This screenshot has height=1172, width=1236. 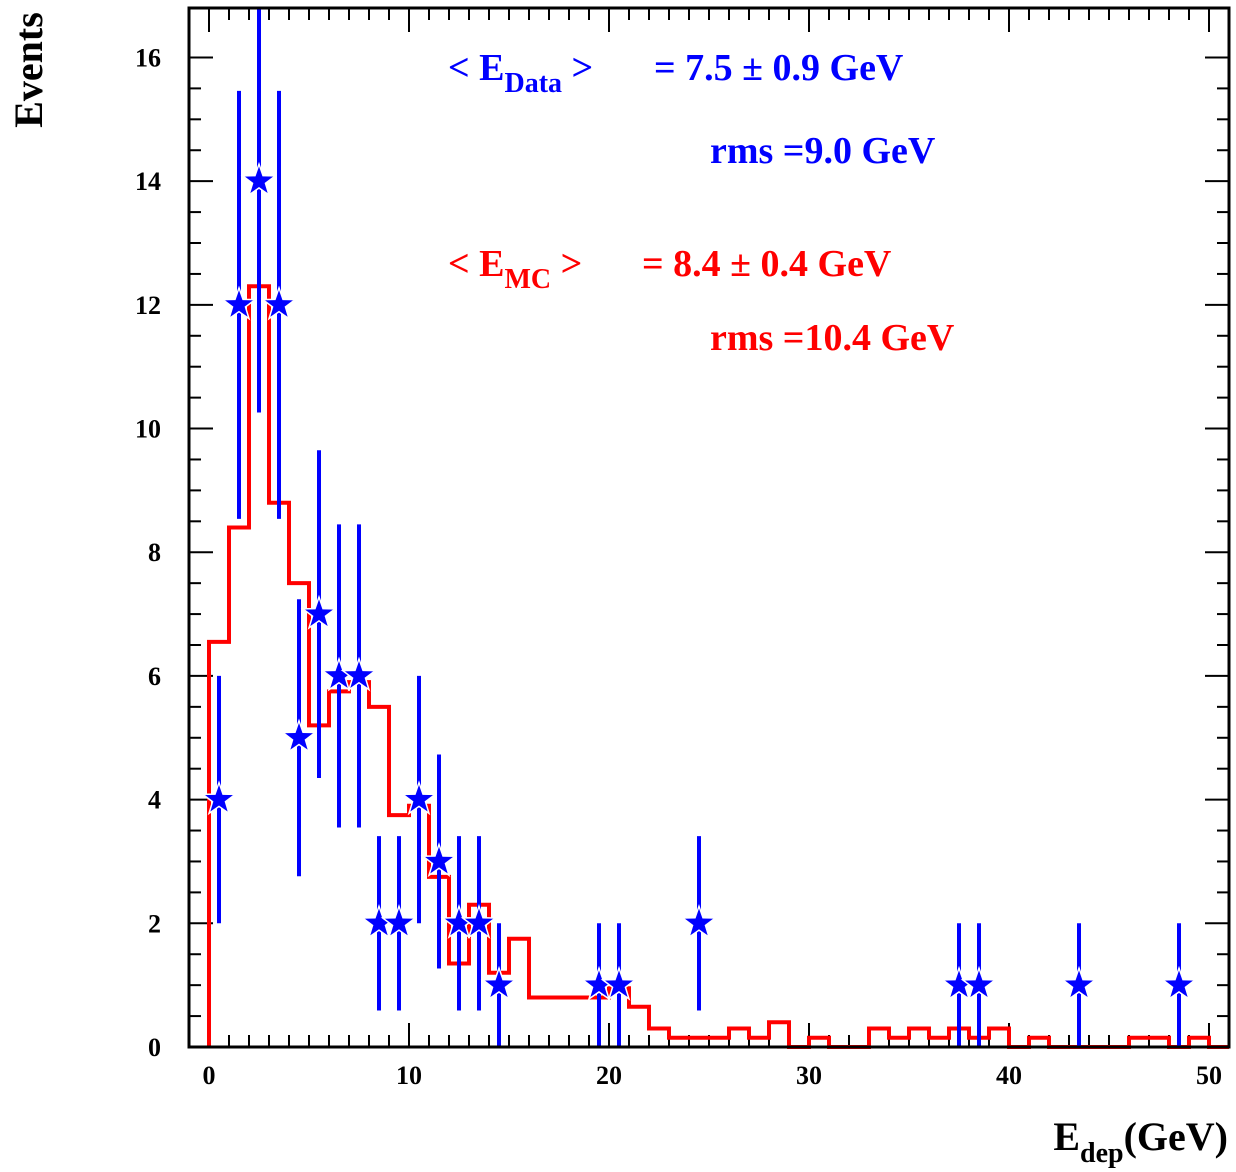 I want to click on mc-mean-label: < EMC >, so click(x=515, y=269).